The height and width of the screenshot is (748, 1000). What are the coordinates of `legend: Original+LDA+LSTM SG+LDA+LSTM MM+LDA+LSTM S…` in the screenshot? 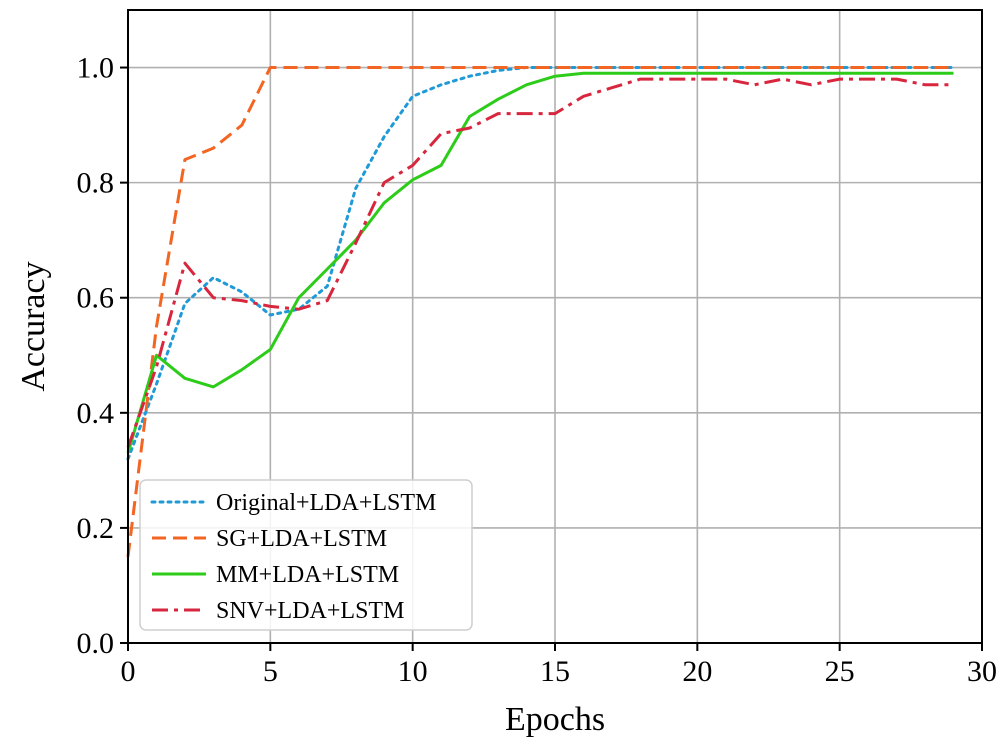 It's located at (306, 555).